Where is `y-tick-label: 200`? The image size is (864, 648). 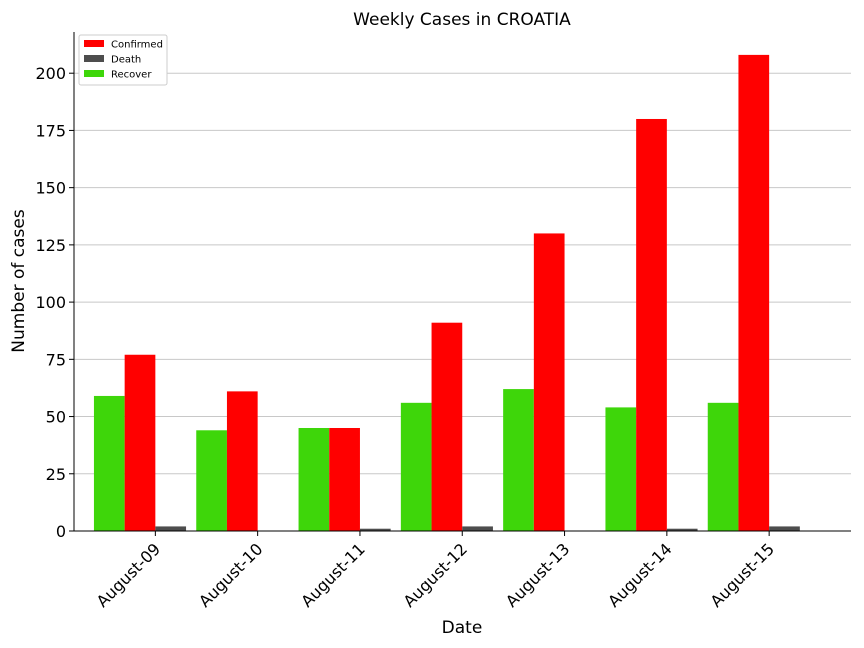
y-tick-label: 200 is located at coordinates (50, 73).